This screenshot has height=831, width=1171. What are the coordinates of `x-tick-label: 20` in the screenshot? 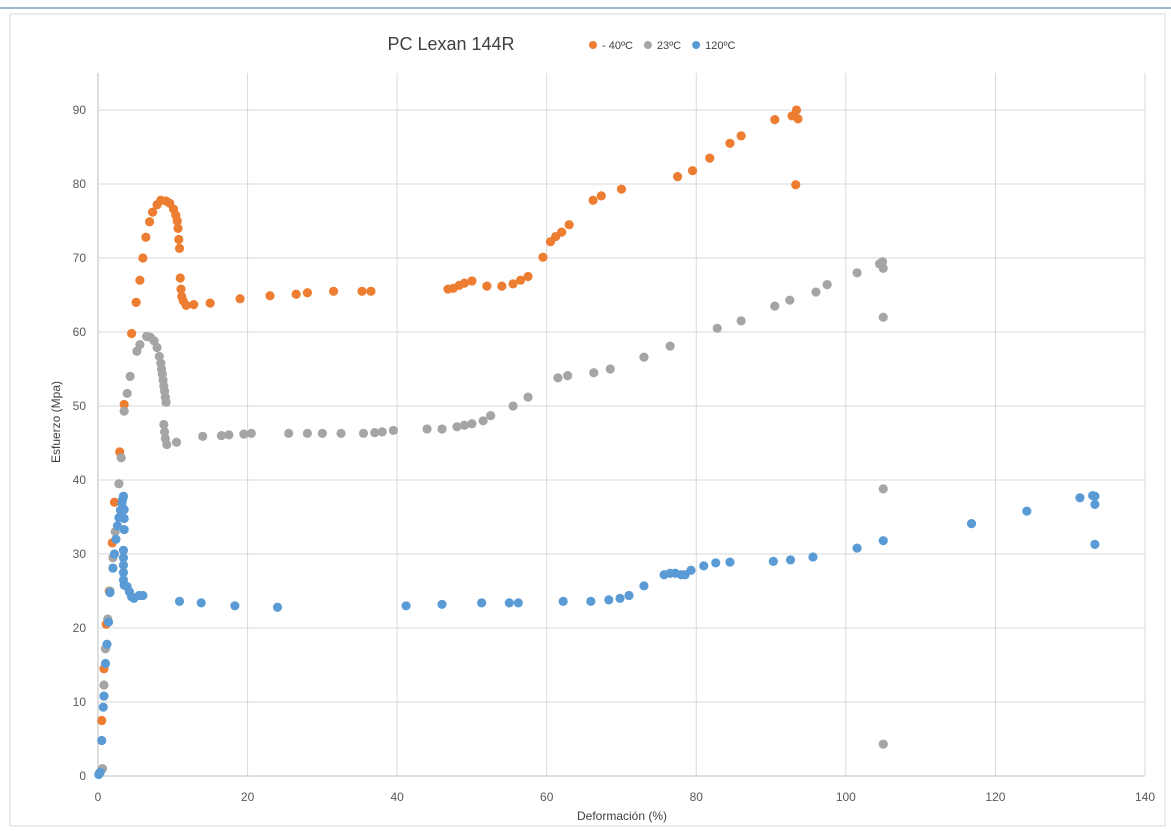 It's located at (248, 797).